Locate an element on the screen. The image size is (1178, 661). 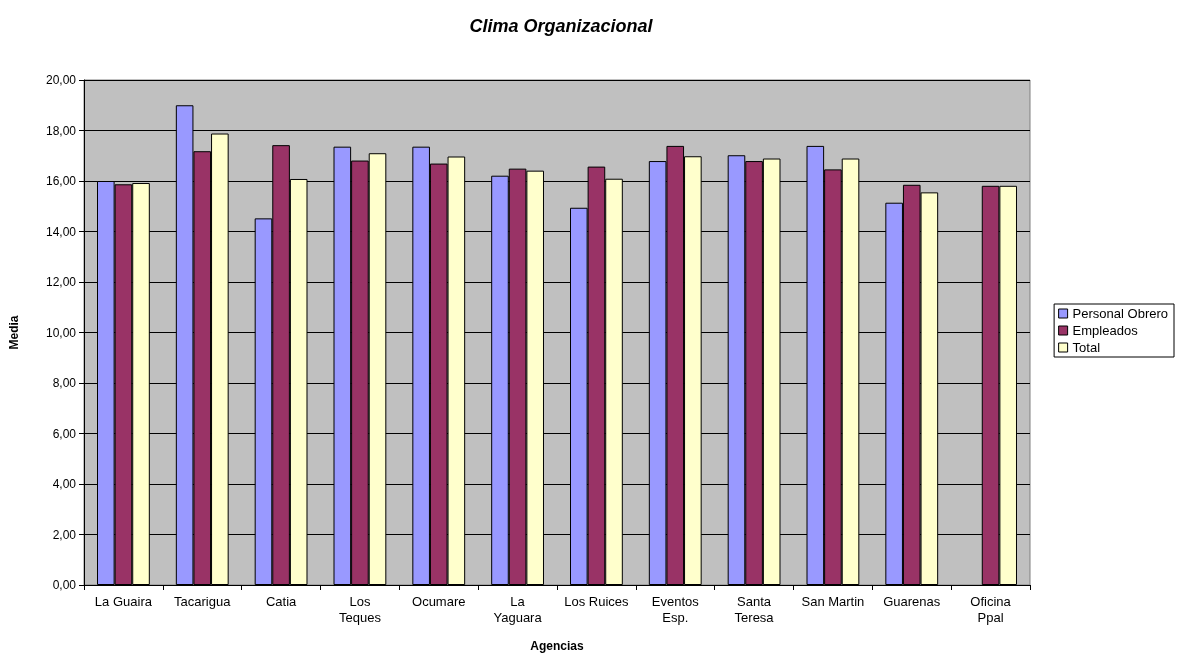
legend-label: Personal Obrero is located at coordinates (1120, 313).